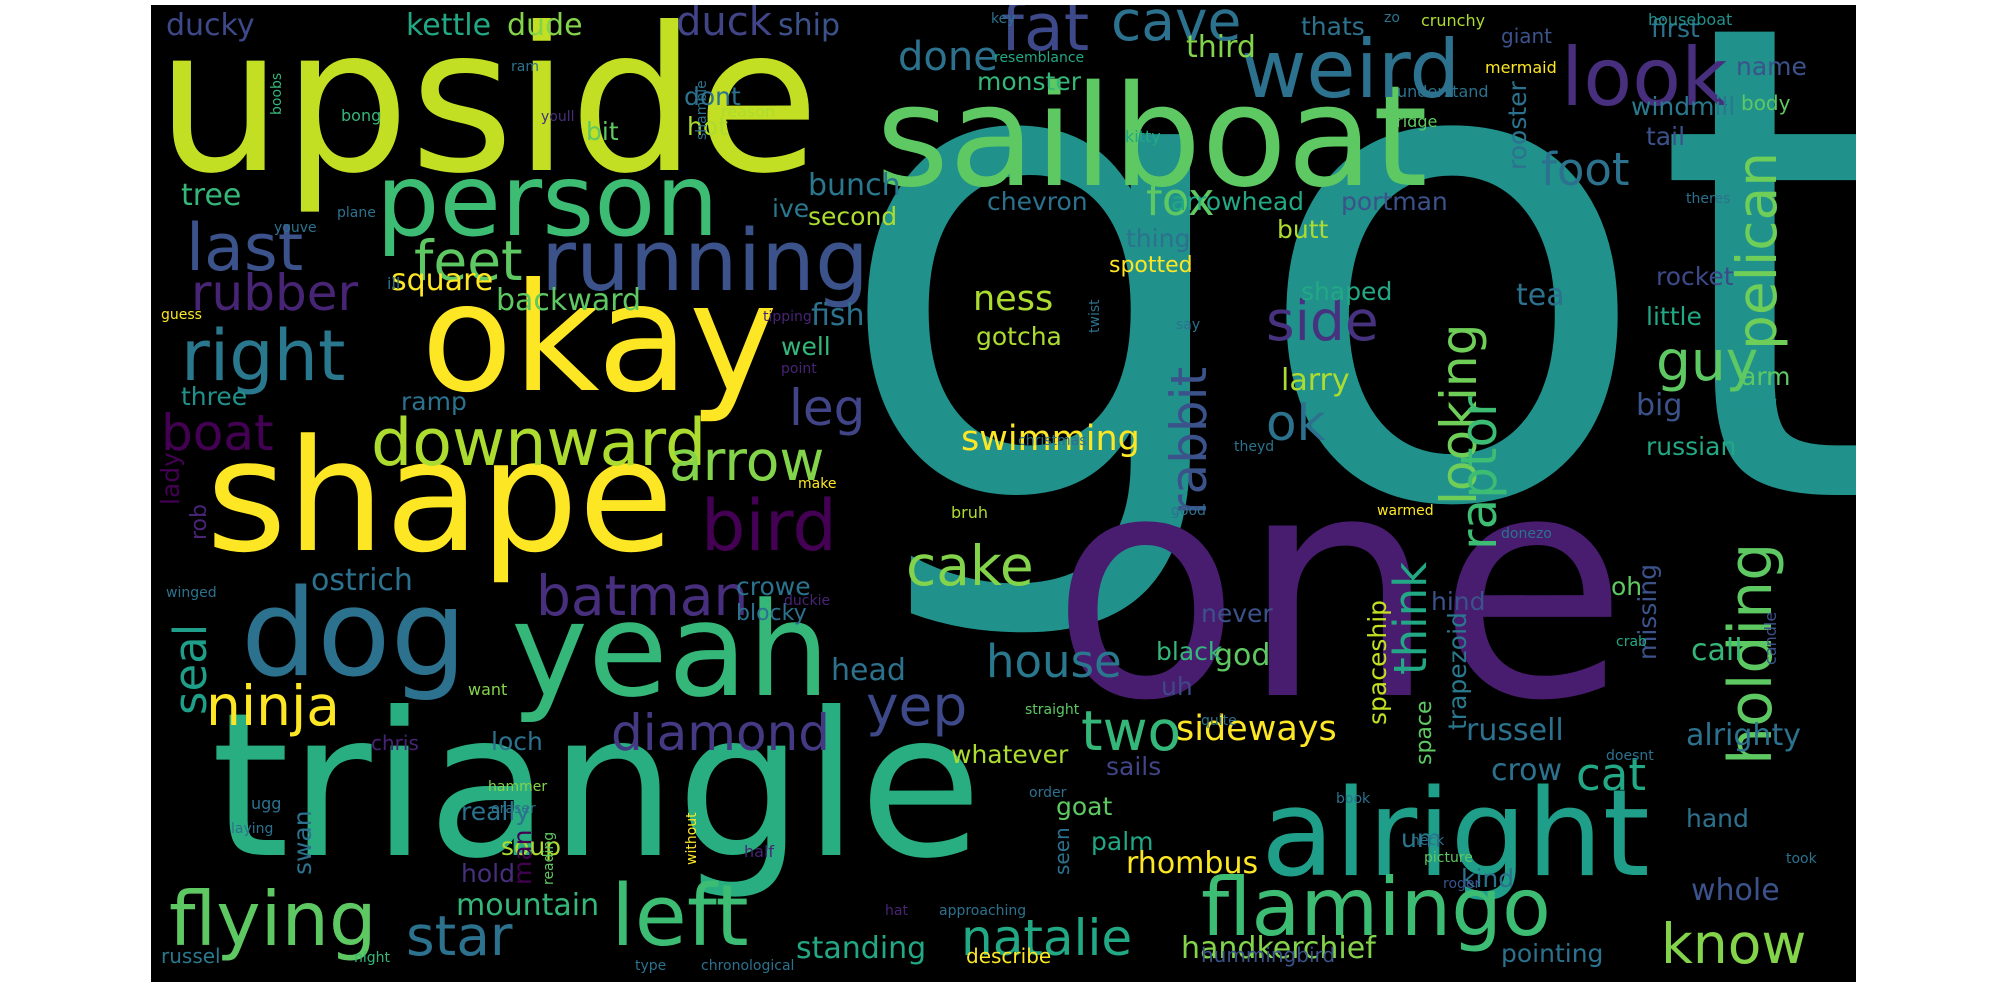 The image size is (2000, 1000). What do you see at coordinates (211, 195) in the screenshot?
I see `word-tree: tree` at bounding box center [211, 195].